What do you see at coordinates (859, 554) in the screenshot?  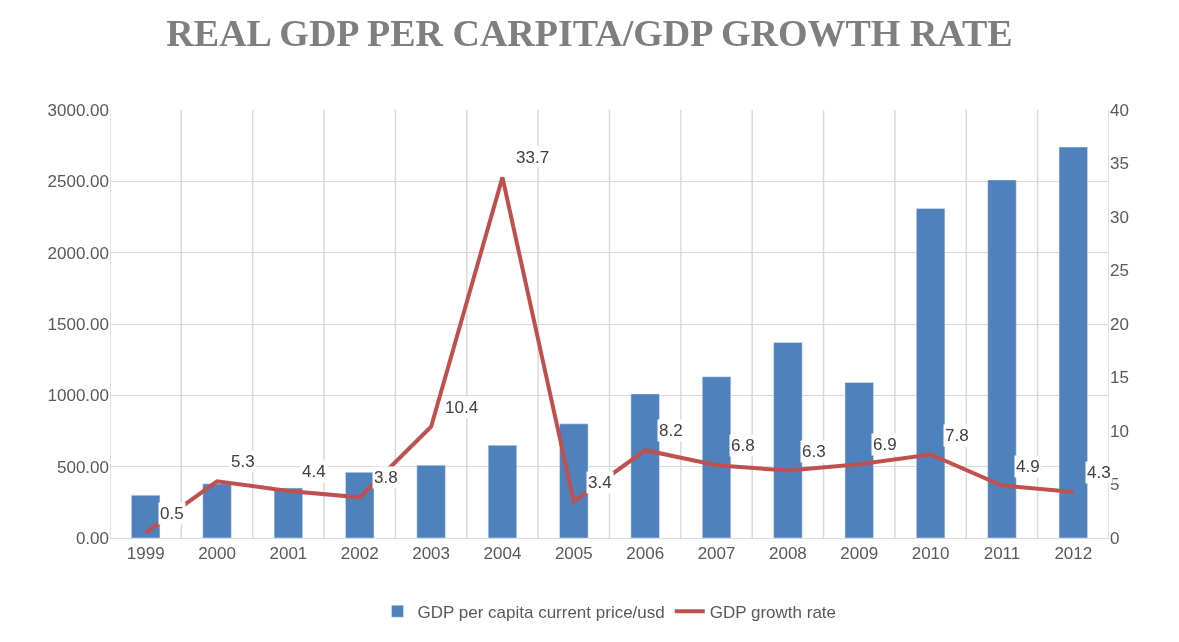 I see `x-tick-label: 2009` at bounding box center [859, 554].